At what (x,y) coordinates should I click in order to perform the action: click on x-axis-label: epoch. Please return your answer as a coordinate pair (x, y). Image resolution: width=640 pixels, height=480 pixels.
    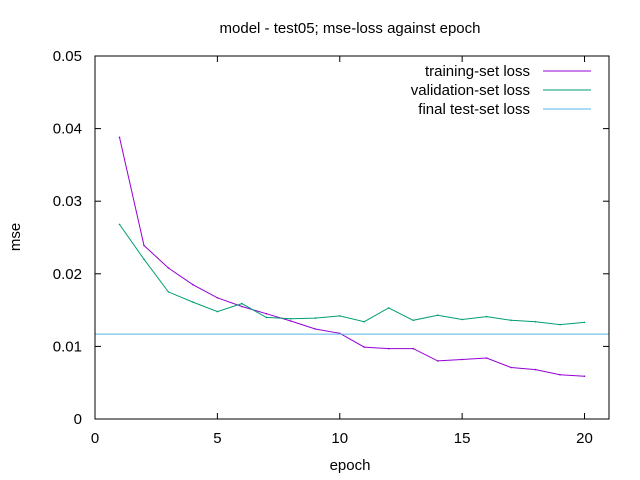
    Looking at the image, I should click on (350, 465).